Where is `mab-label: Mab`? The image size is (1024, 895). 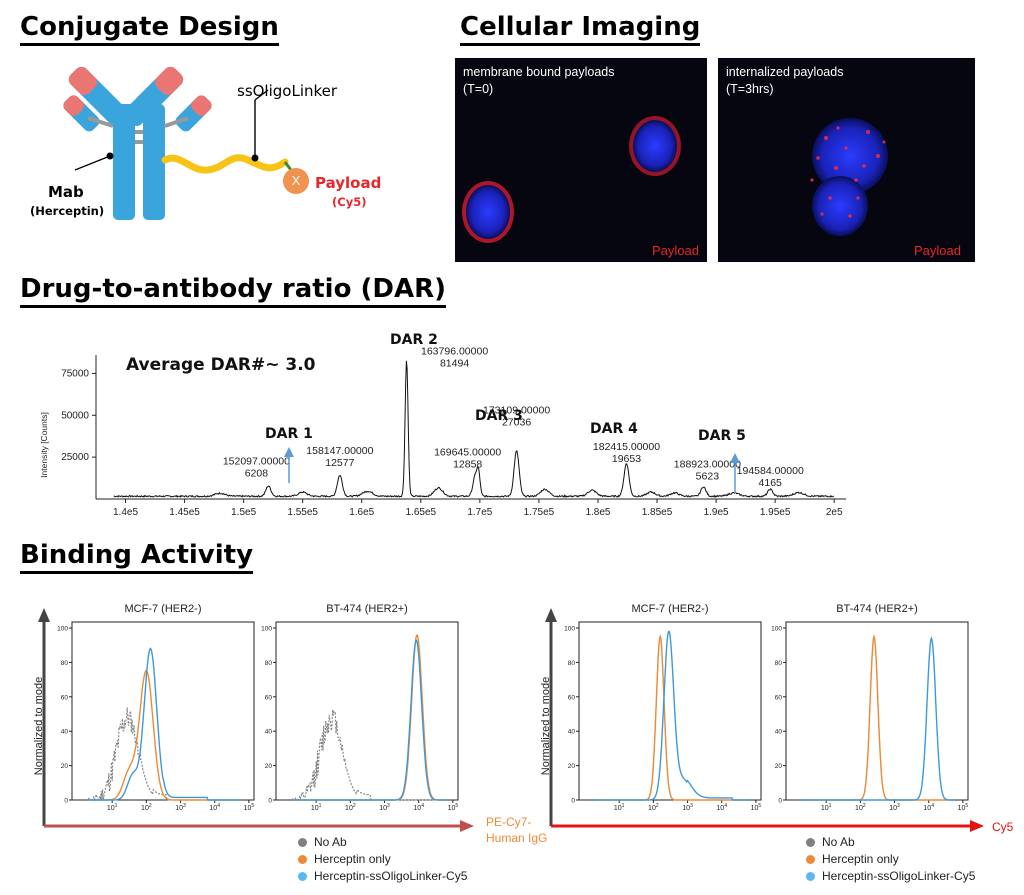 mab-label: Mab is located at coordinates (66, 192).